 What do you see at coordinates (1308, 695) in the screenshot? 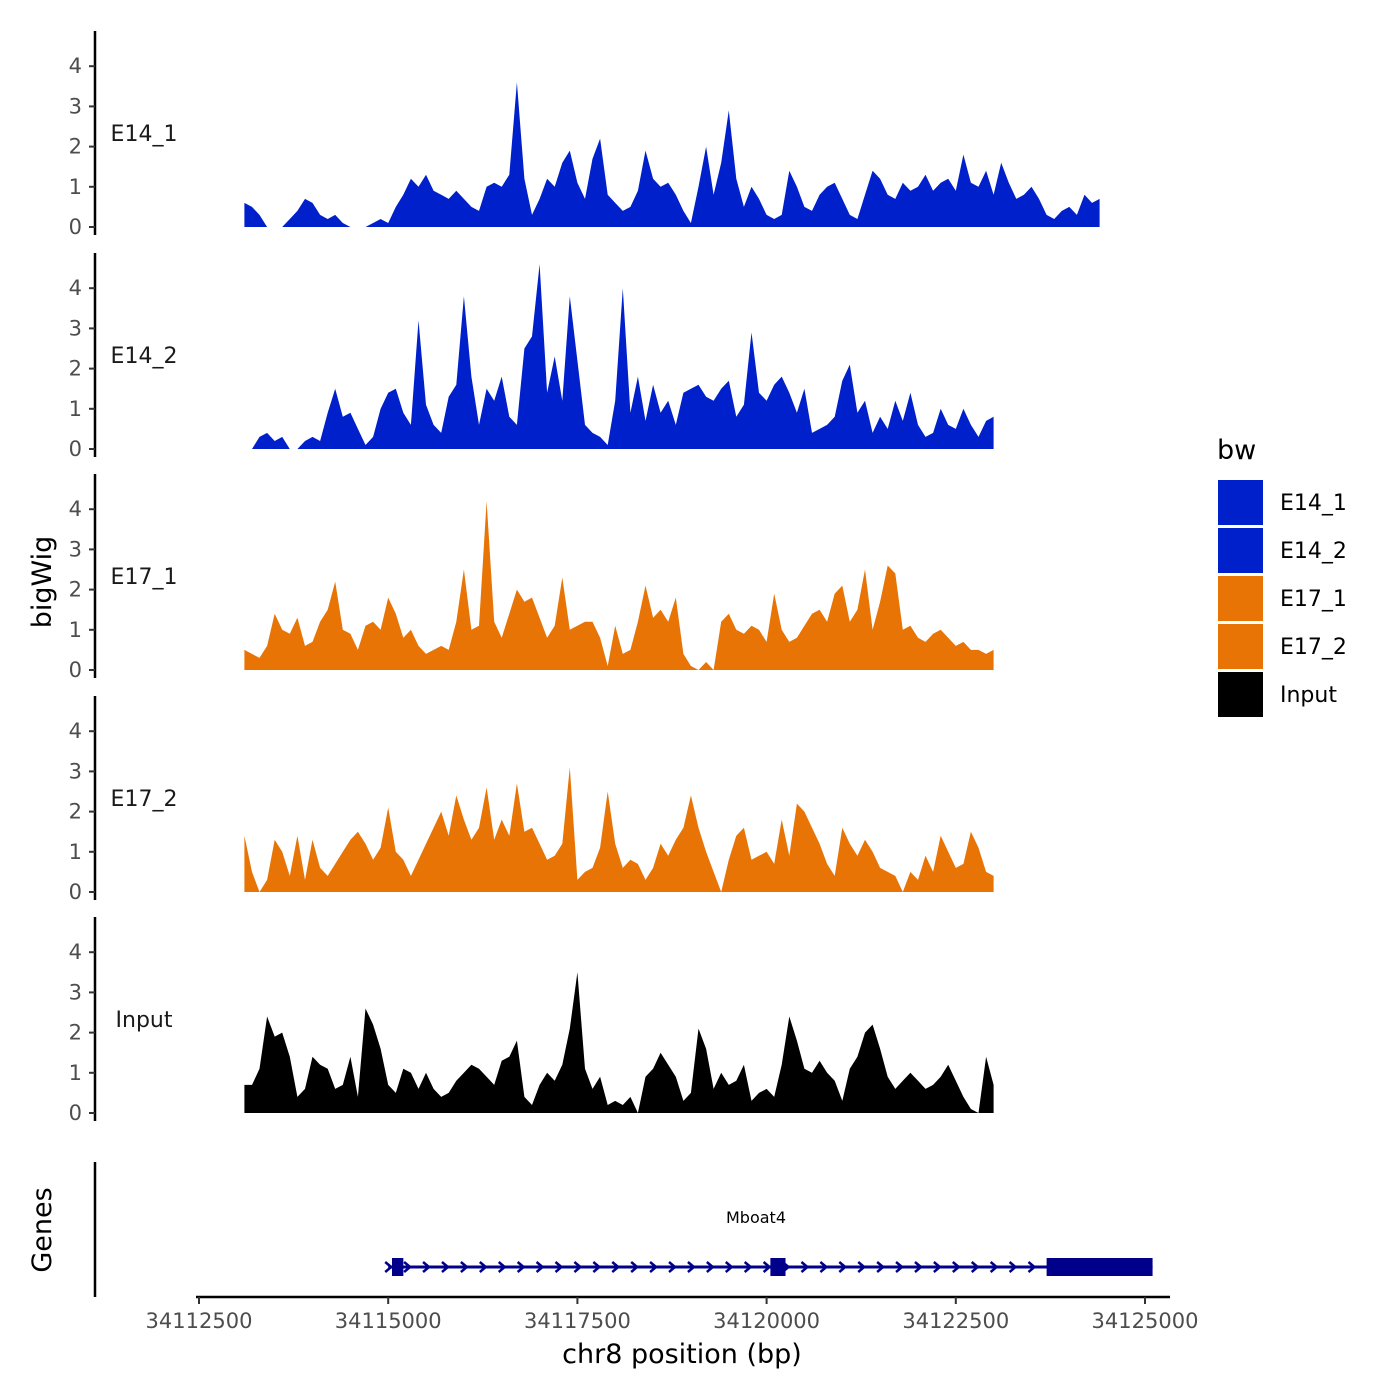
I see `legend-label: Input` at bounding box center [1308, 695].